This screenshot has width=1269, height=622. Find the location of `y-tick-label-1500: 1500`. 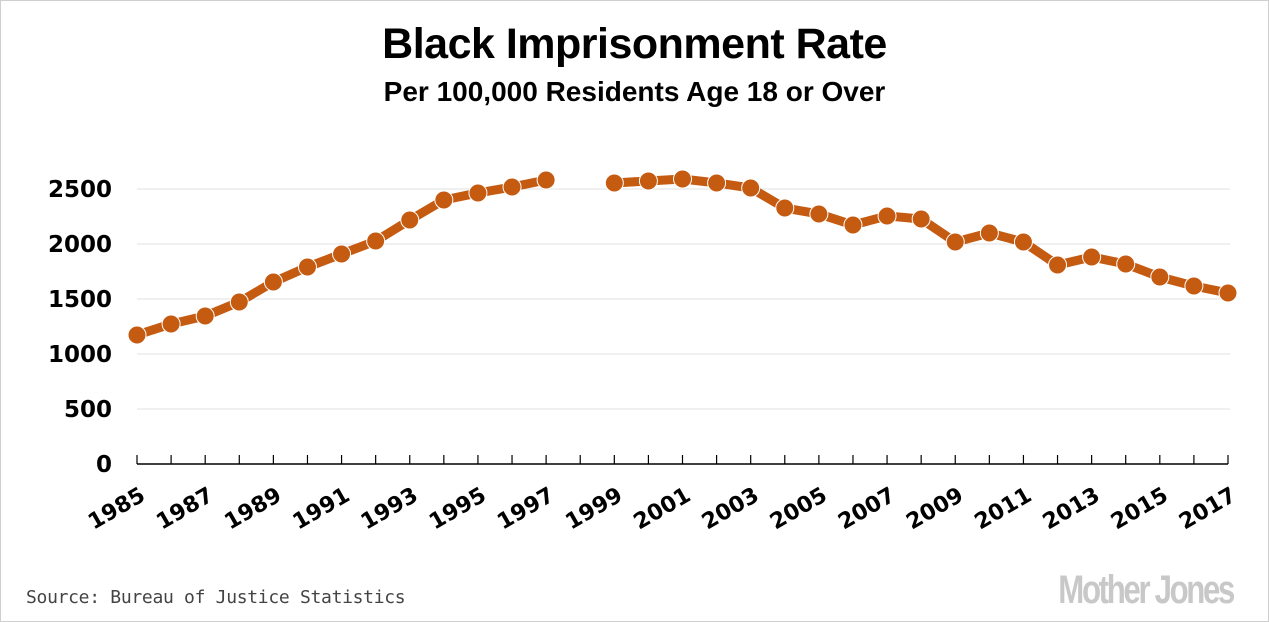

y-tick-label-1500: 1500 is located at coordinates (80, 300).